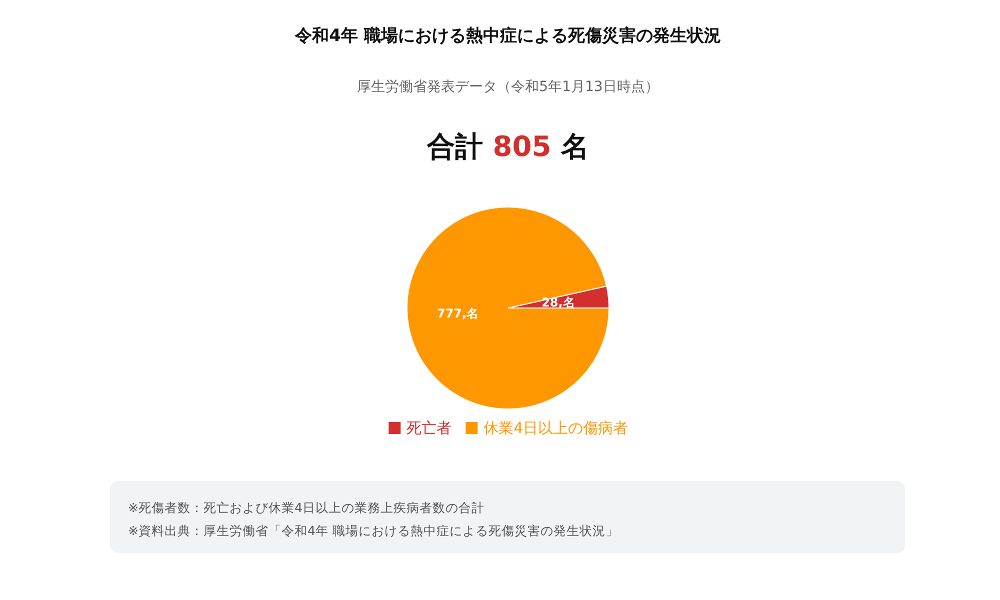 The width and height of the screenshot is (1000, 600). Describe the element at coordinates (507, 36) in the screenshot. I see `chart-title: 令和4年 職場における熱中症による死傷災害の発生状況` at that location.